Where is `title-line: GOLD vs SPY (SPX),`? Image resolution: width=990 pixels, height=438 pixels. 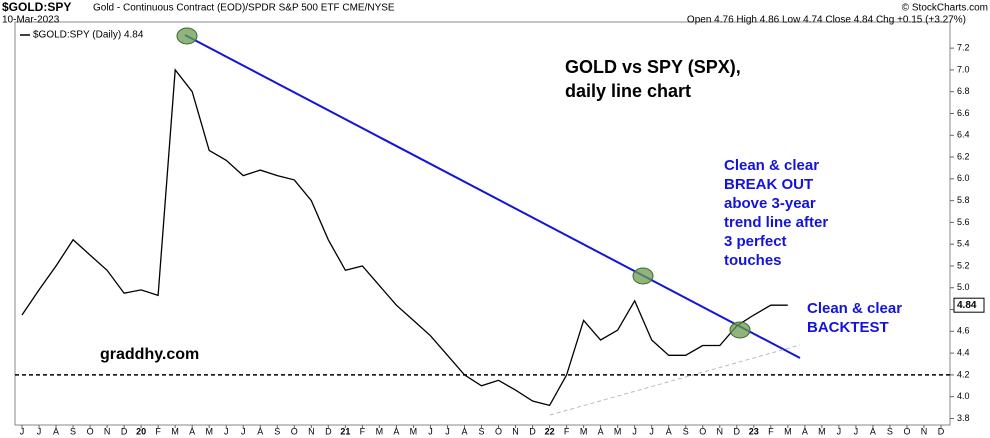
title-line: GOLD vs SPY (SPX), is located at coordinates (653, 67).